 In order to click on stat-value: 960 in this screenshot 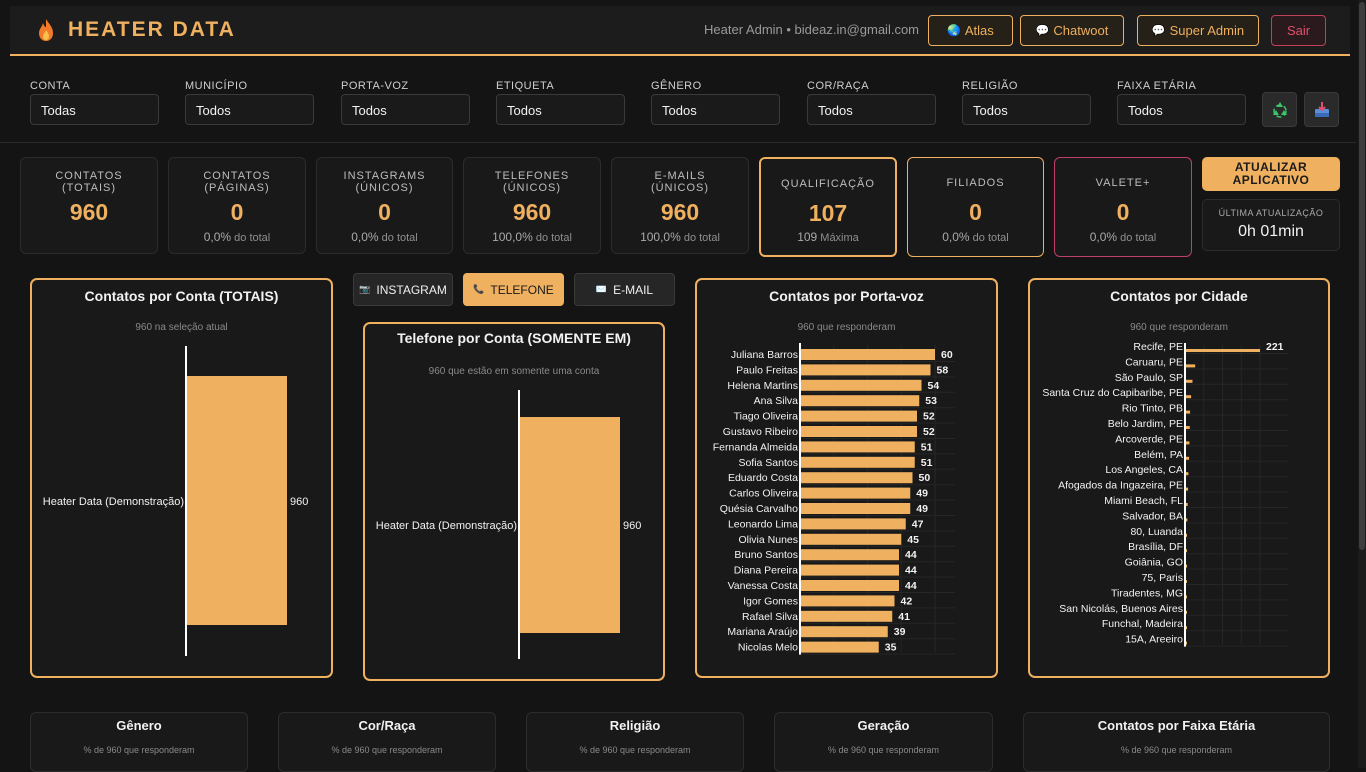, I will do `click(680, 212)`.